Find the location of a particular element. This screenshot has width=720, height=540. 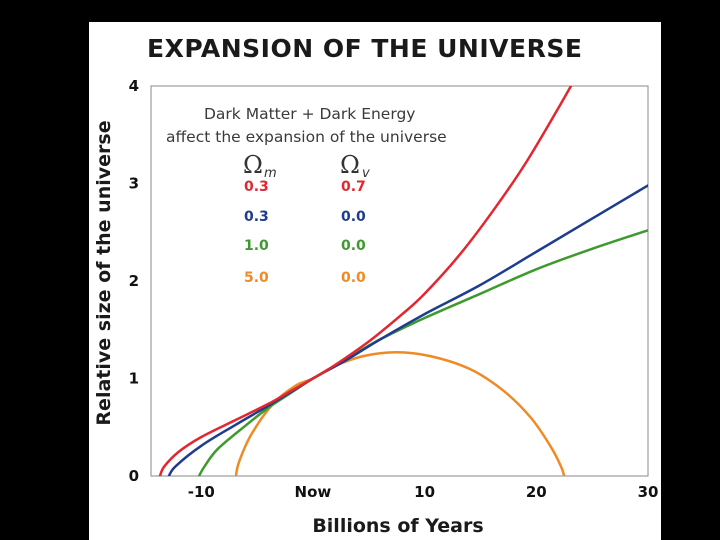

y-tick-label: 0 is located at coordinates (134, 476).